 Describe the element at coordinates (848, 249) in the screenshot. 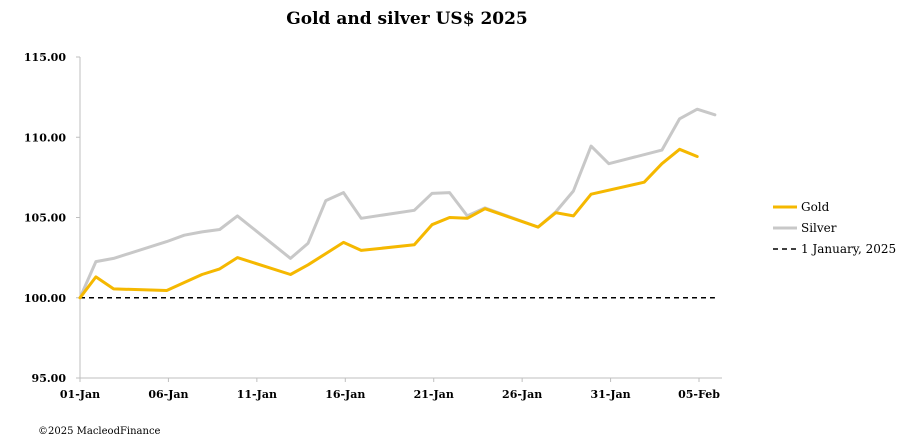

I see `legend-label: 1 January, 2025` at that location.